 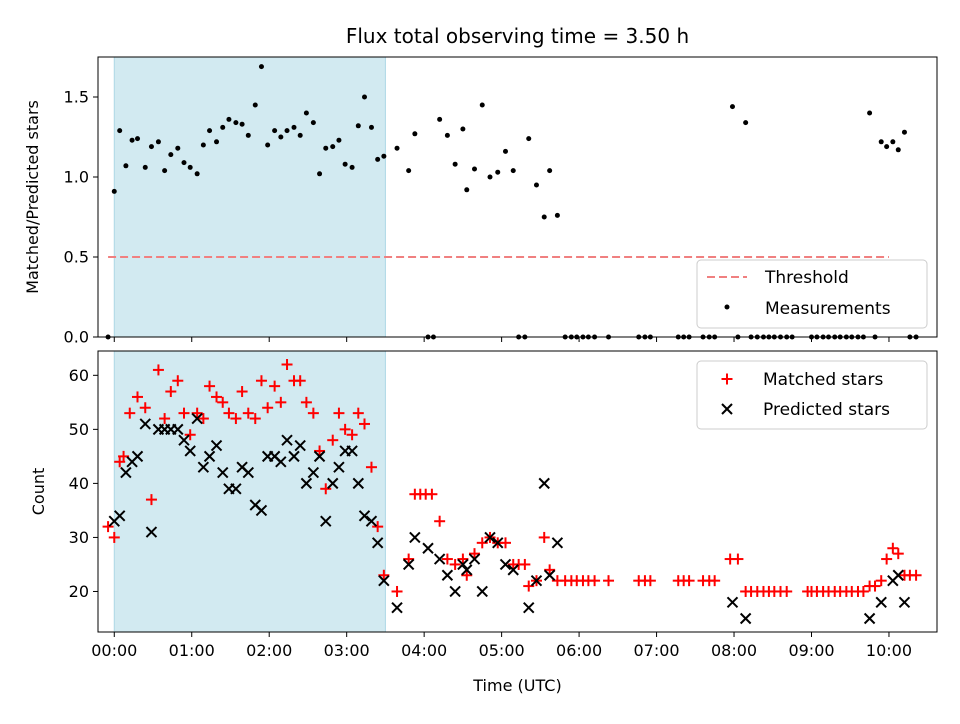 I want to click on legend-predicted-marker, so click(x=727, y=409).